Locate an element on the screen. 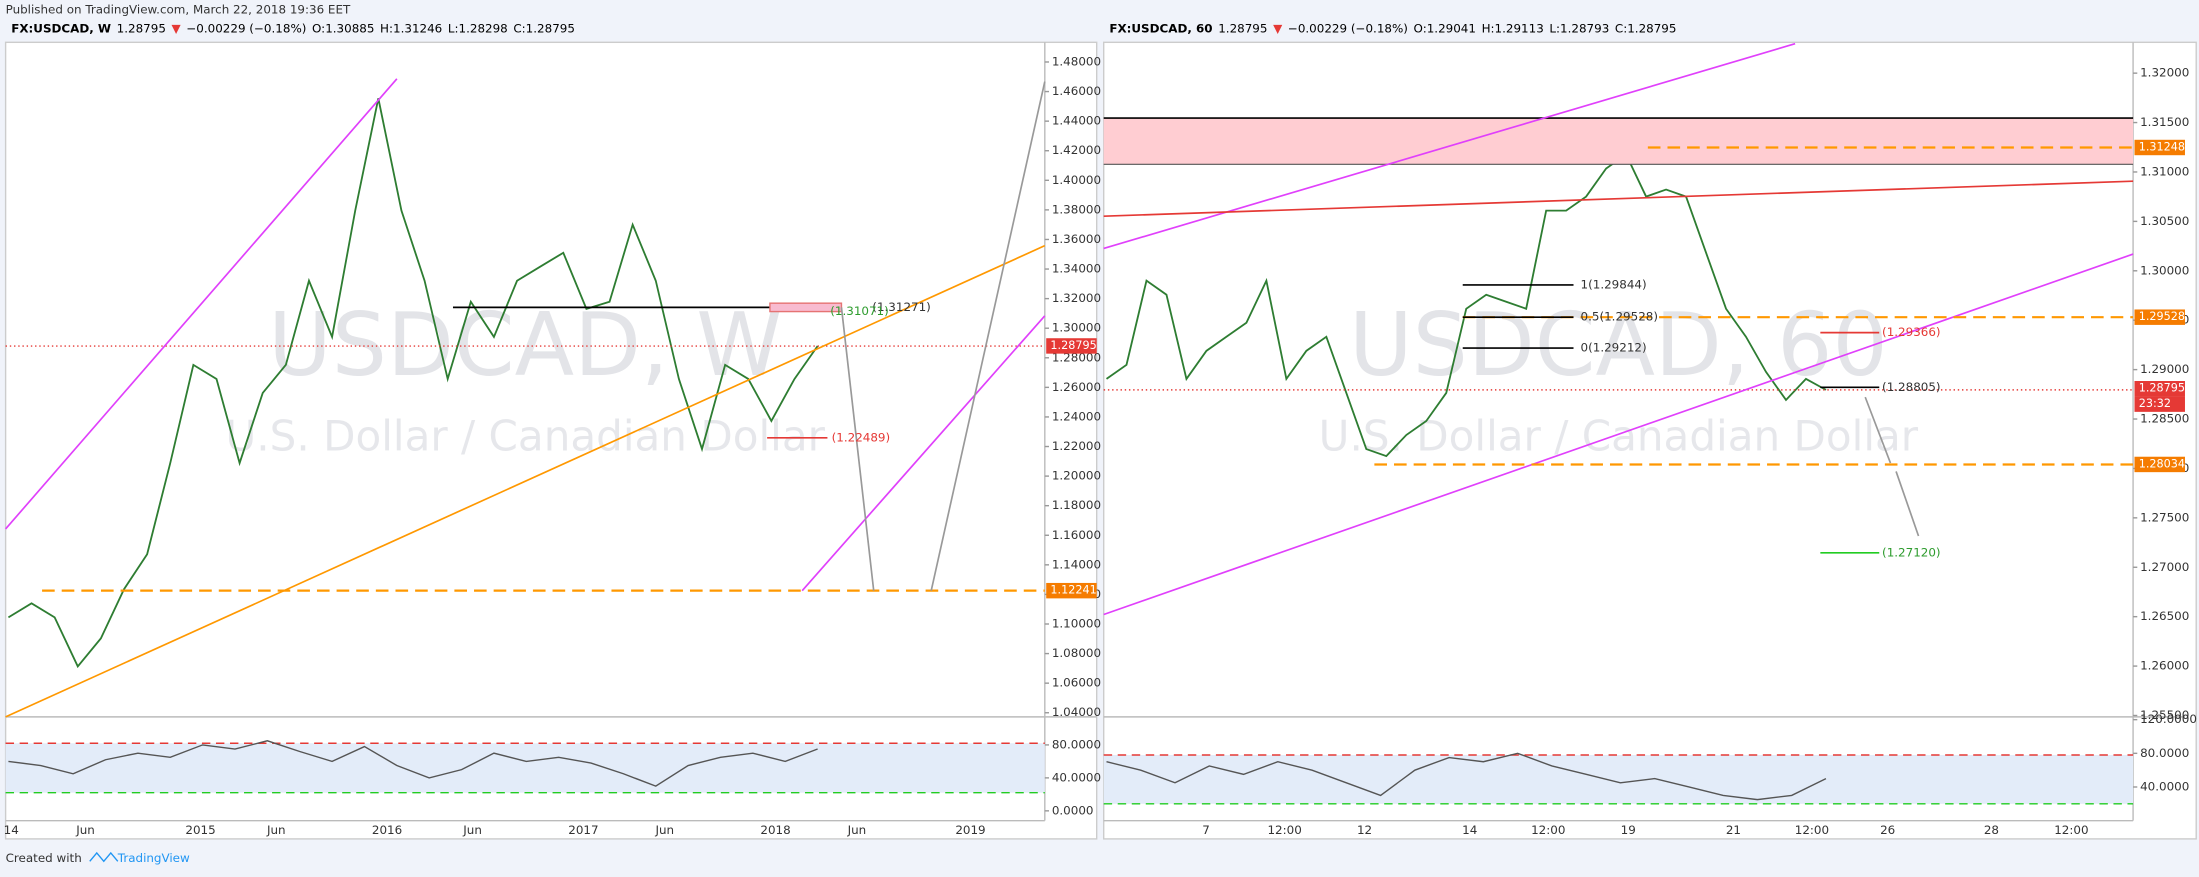 This screenshot has height=877, width=2199. price-line is located at coordinates (1466, 305).